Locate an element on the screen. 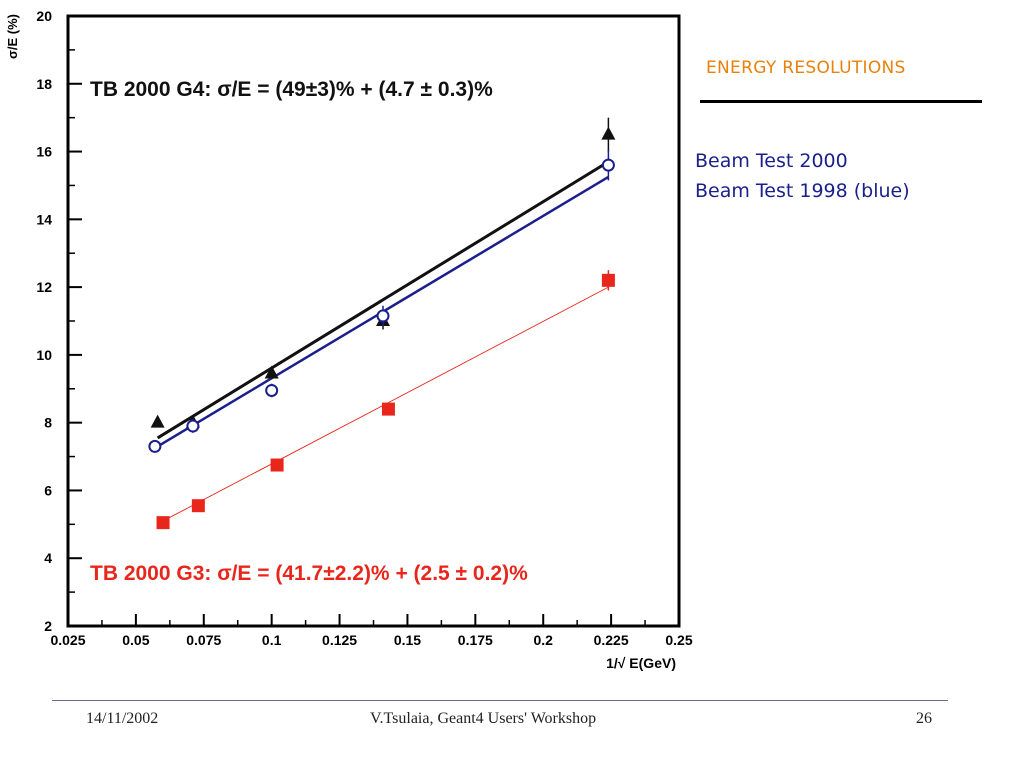 The width and height of the screenshot is (1024, 768). legend-line-2000: Beam Test 2000 is located at coordinates (771, 161).